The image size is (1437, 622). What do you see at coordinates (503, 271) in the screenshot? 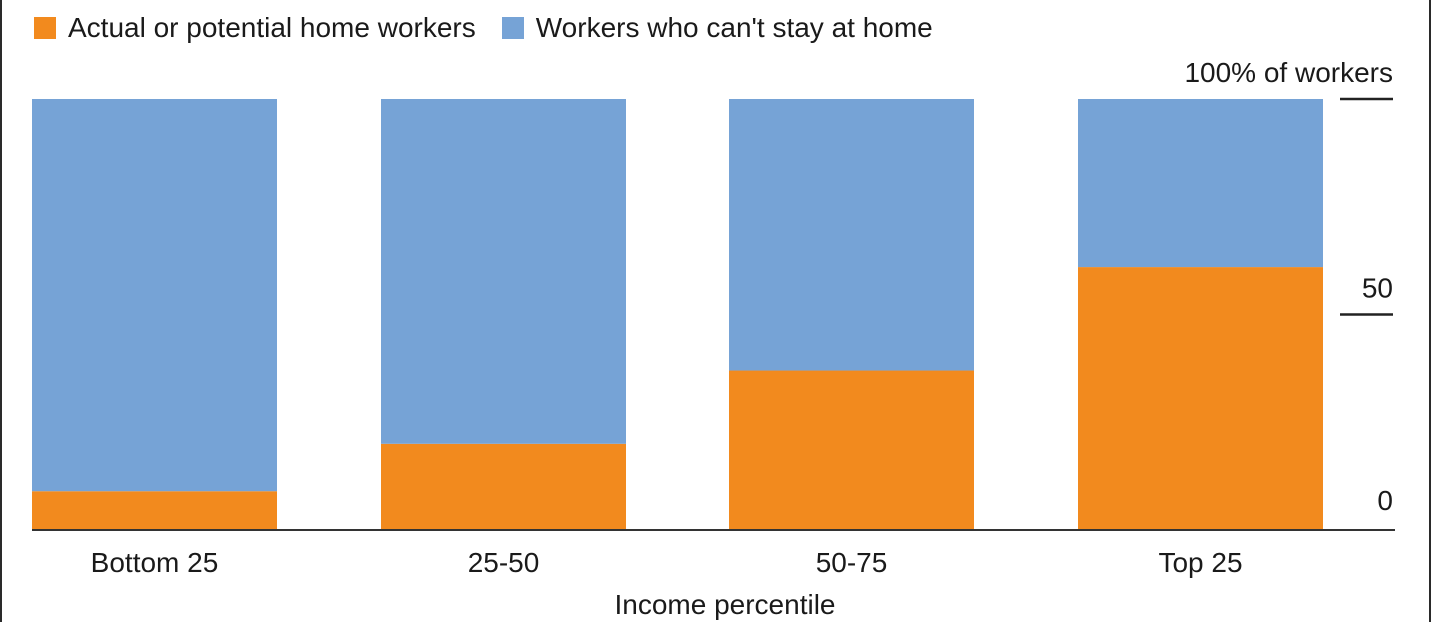
I see `bar-25-50-cant-stay-home` at bounding box center [503, 271].